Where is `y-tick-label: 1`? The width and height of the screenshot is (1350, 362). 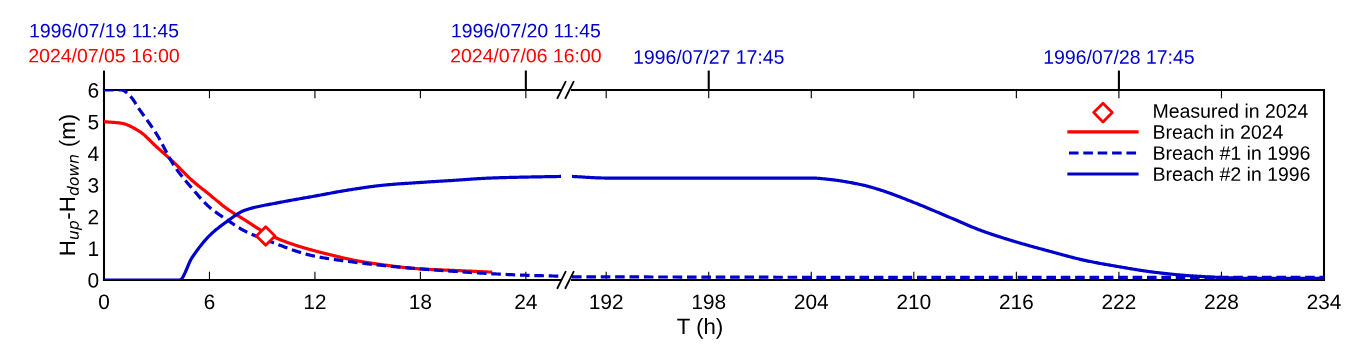 y-tick-label: 1 is located at coordinates (94, 248).